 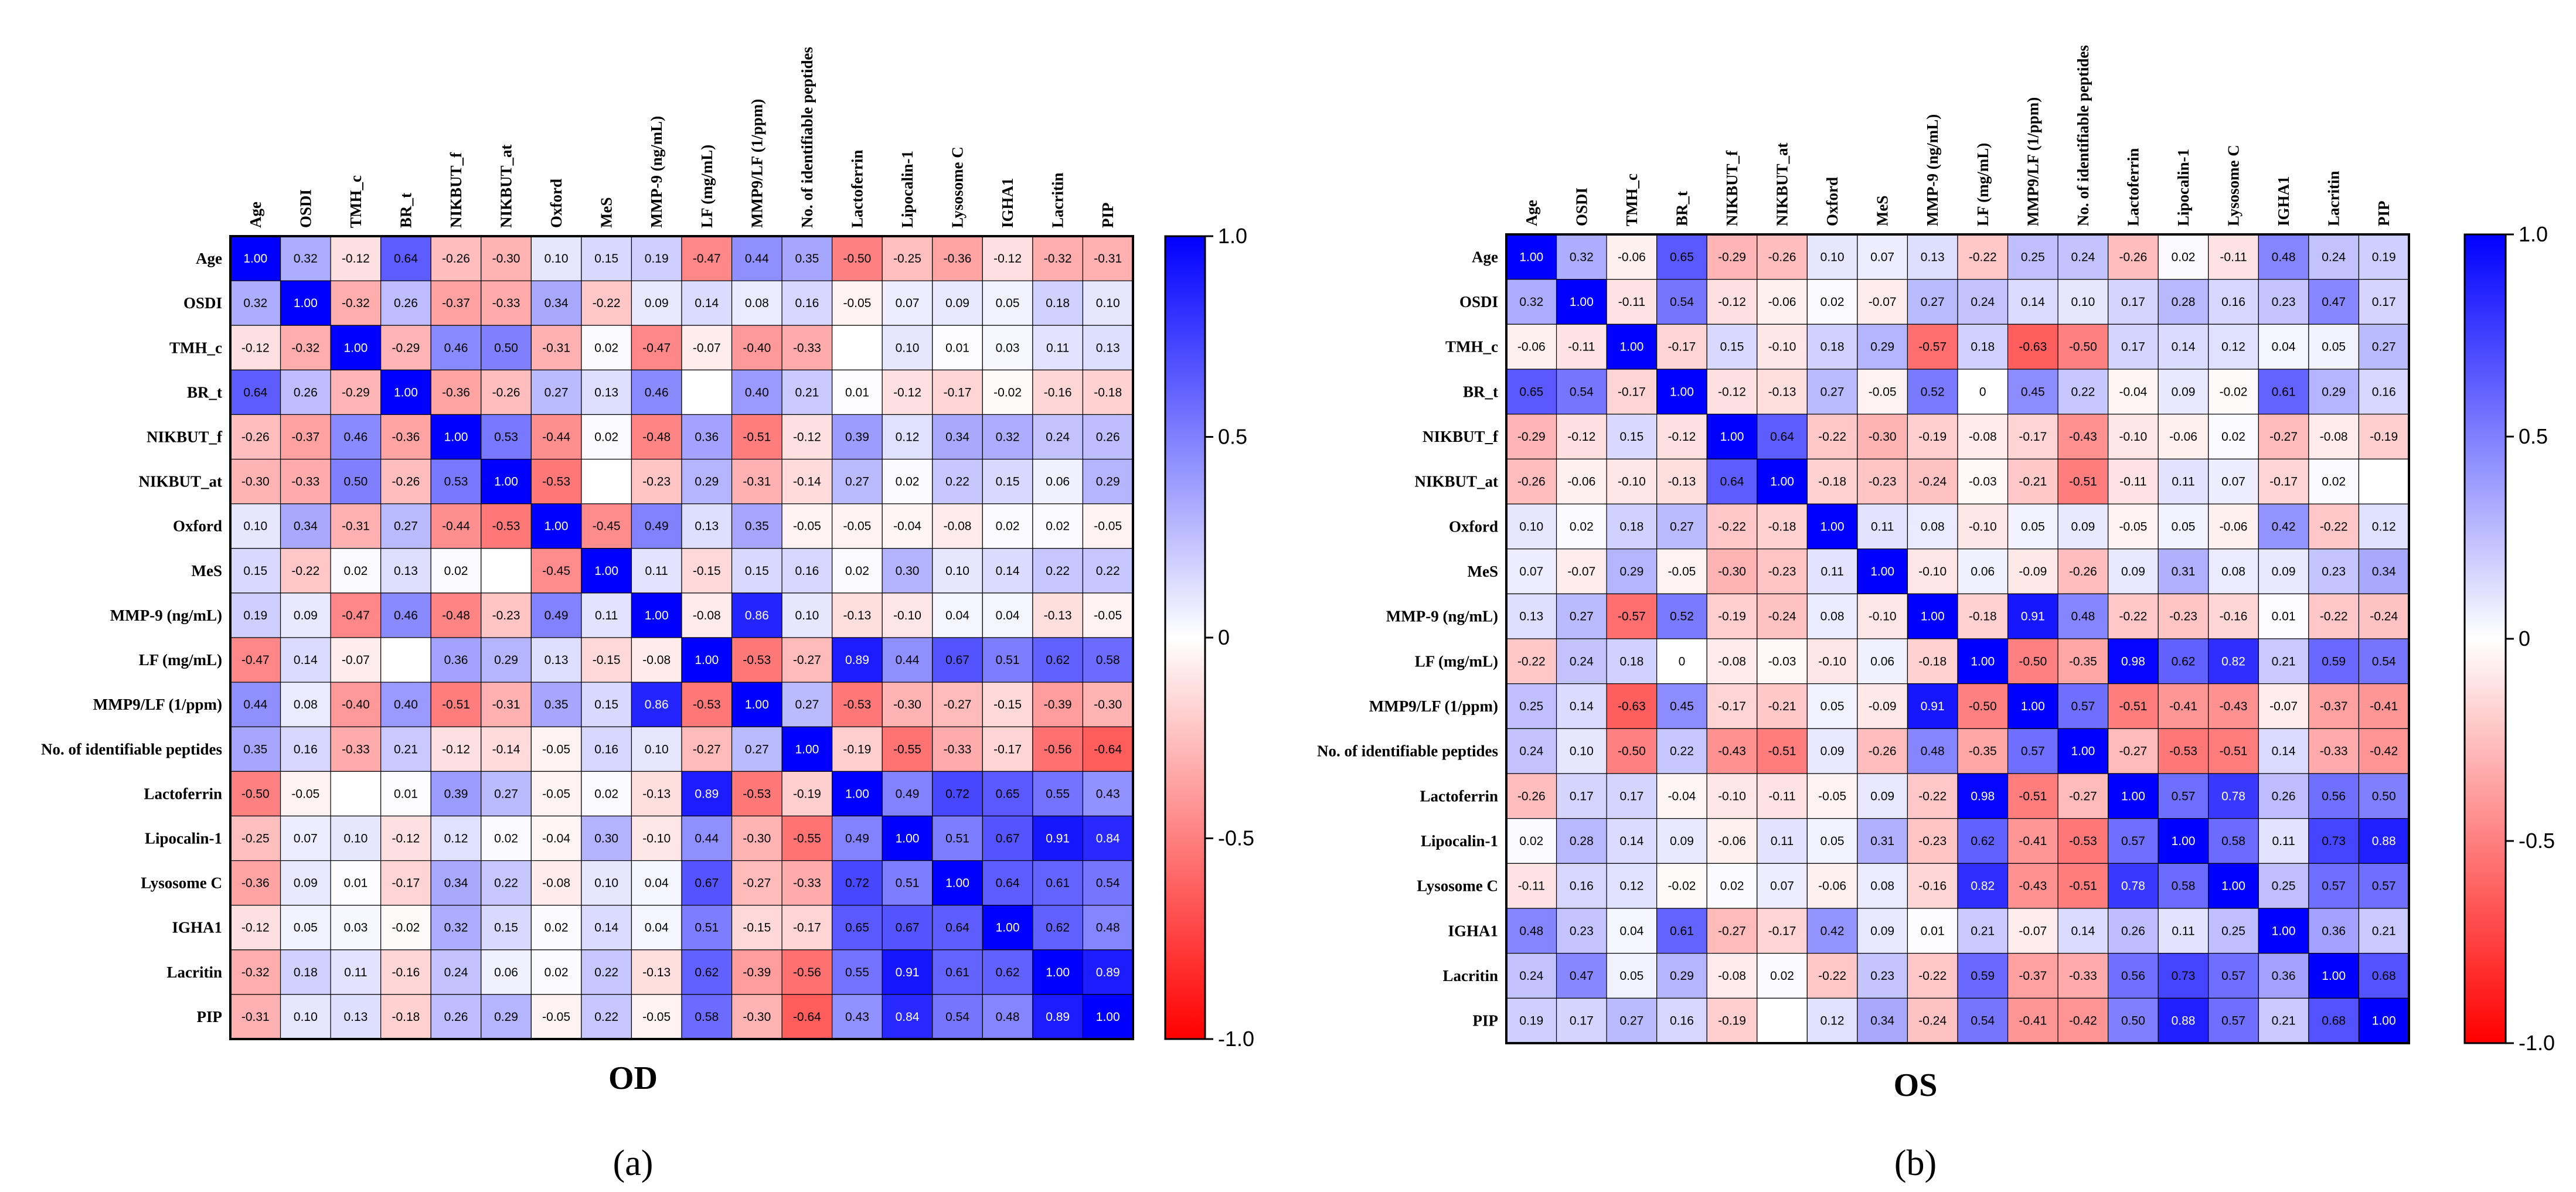 What do you see at coordinates (356, 615) in the screenshot?
I see `cell-value-label: -0.47` at bounding box center [356, 615].